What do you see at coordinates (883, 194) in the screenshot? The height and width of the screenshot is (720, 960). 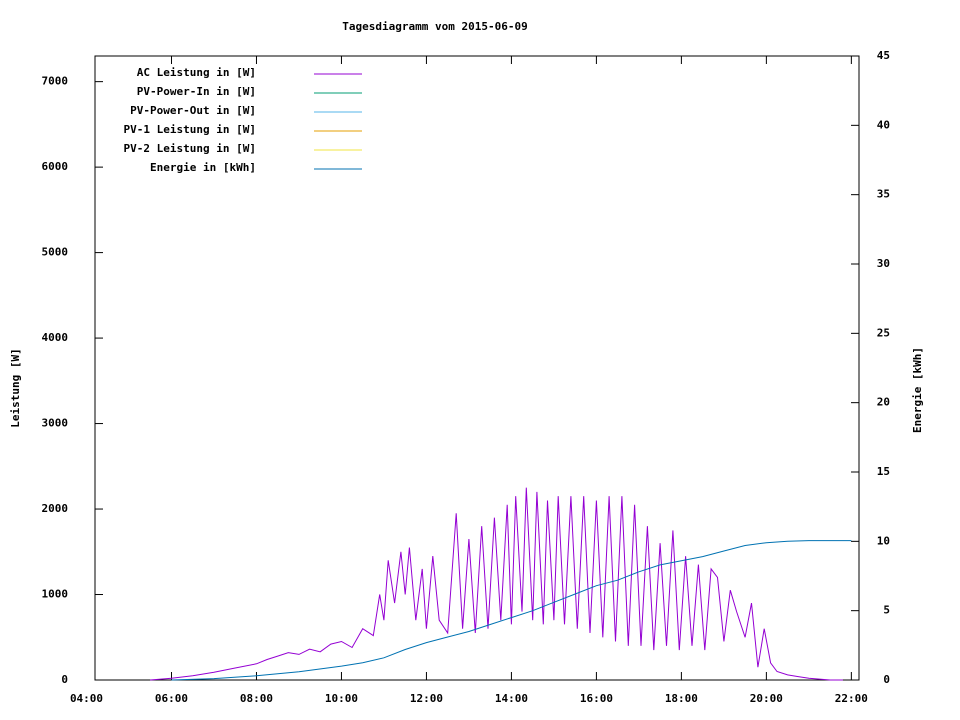 I see `y2-tick-label: 35` at bounding box center [883, 194].